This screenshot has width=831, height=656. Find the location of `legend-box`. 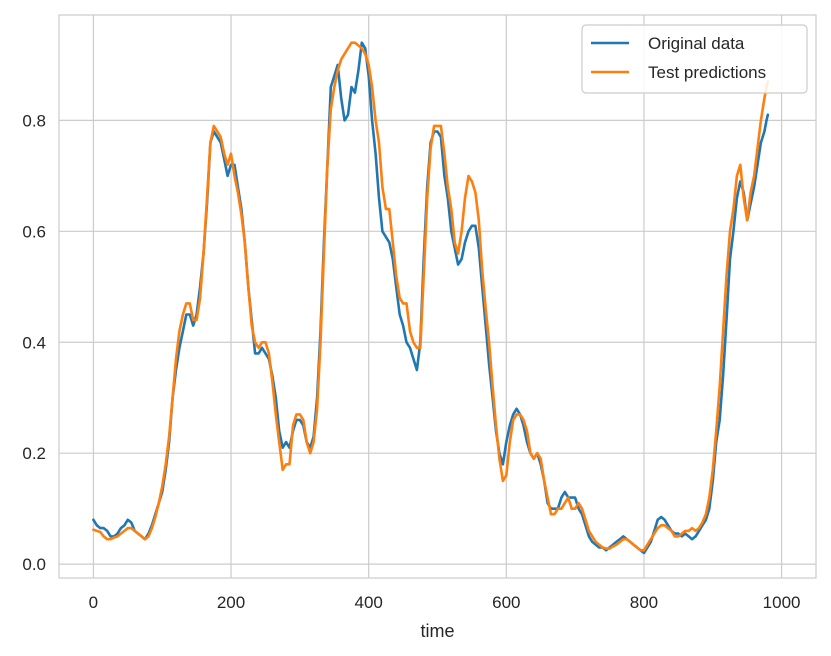

legend-box is located at coordinates (694, 59).